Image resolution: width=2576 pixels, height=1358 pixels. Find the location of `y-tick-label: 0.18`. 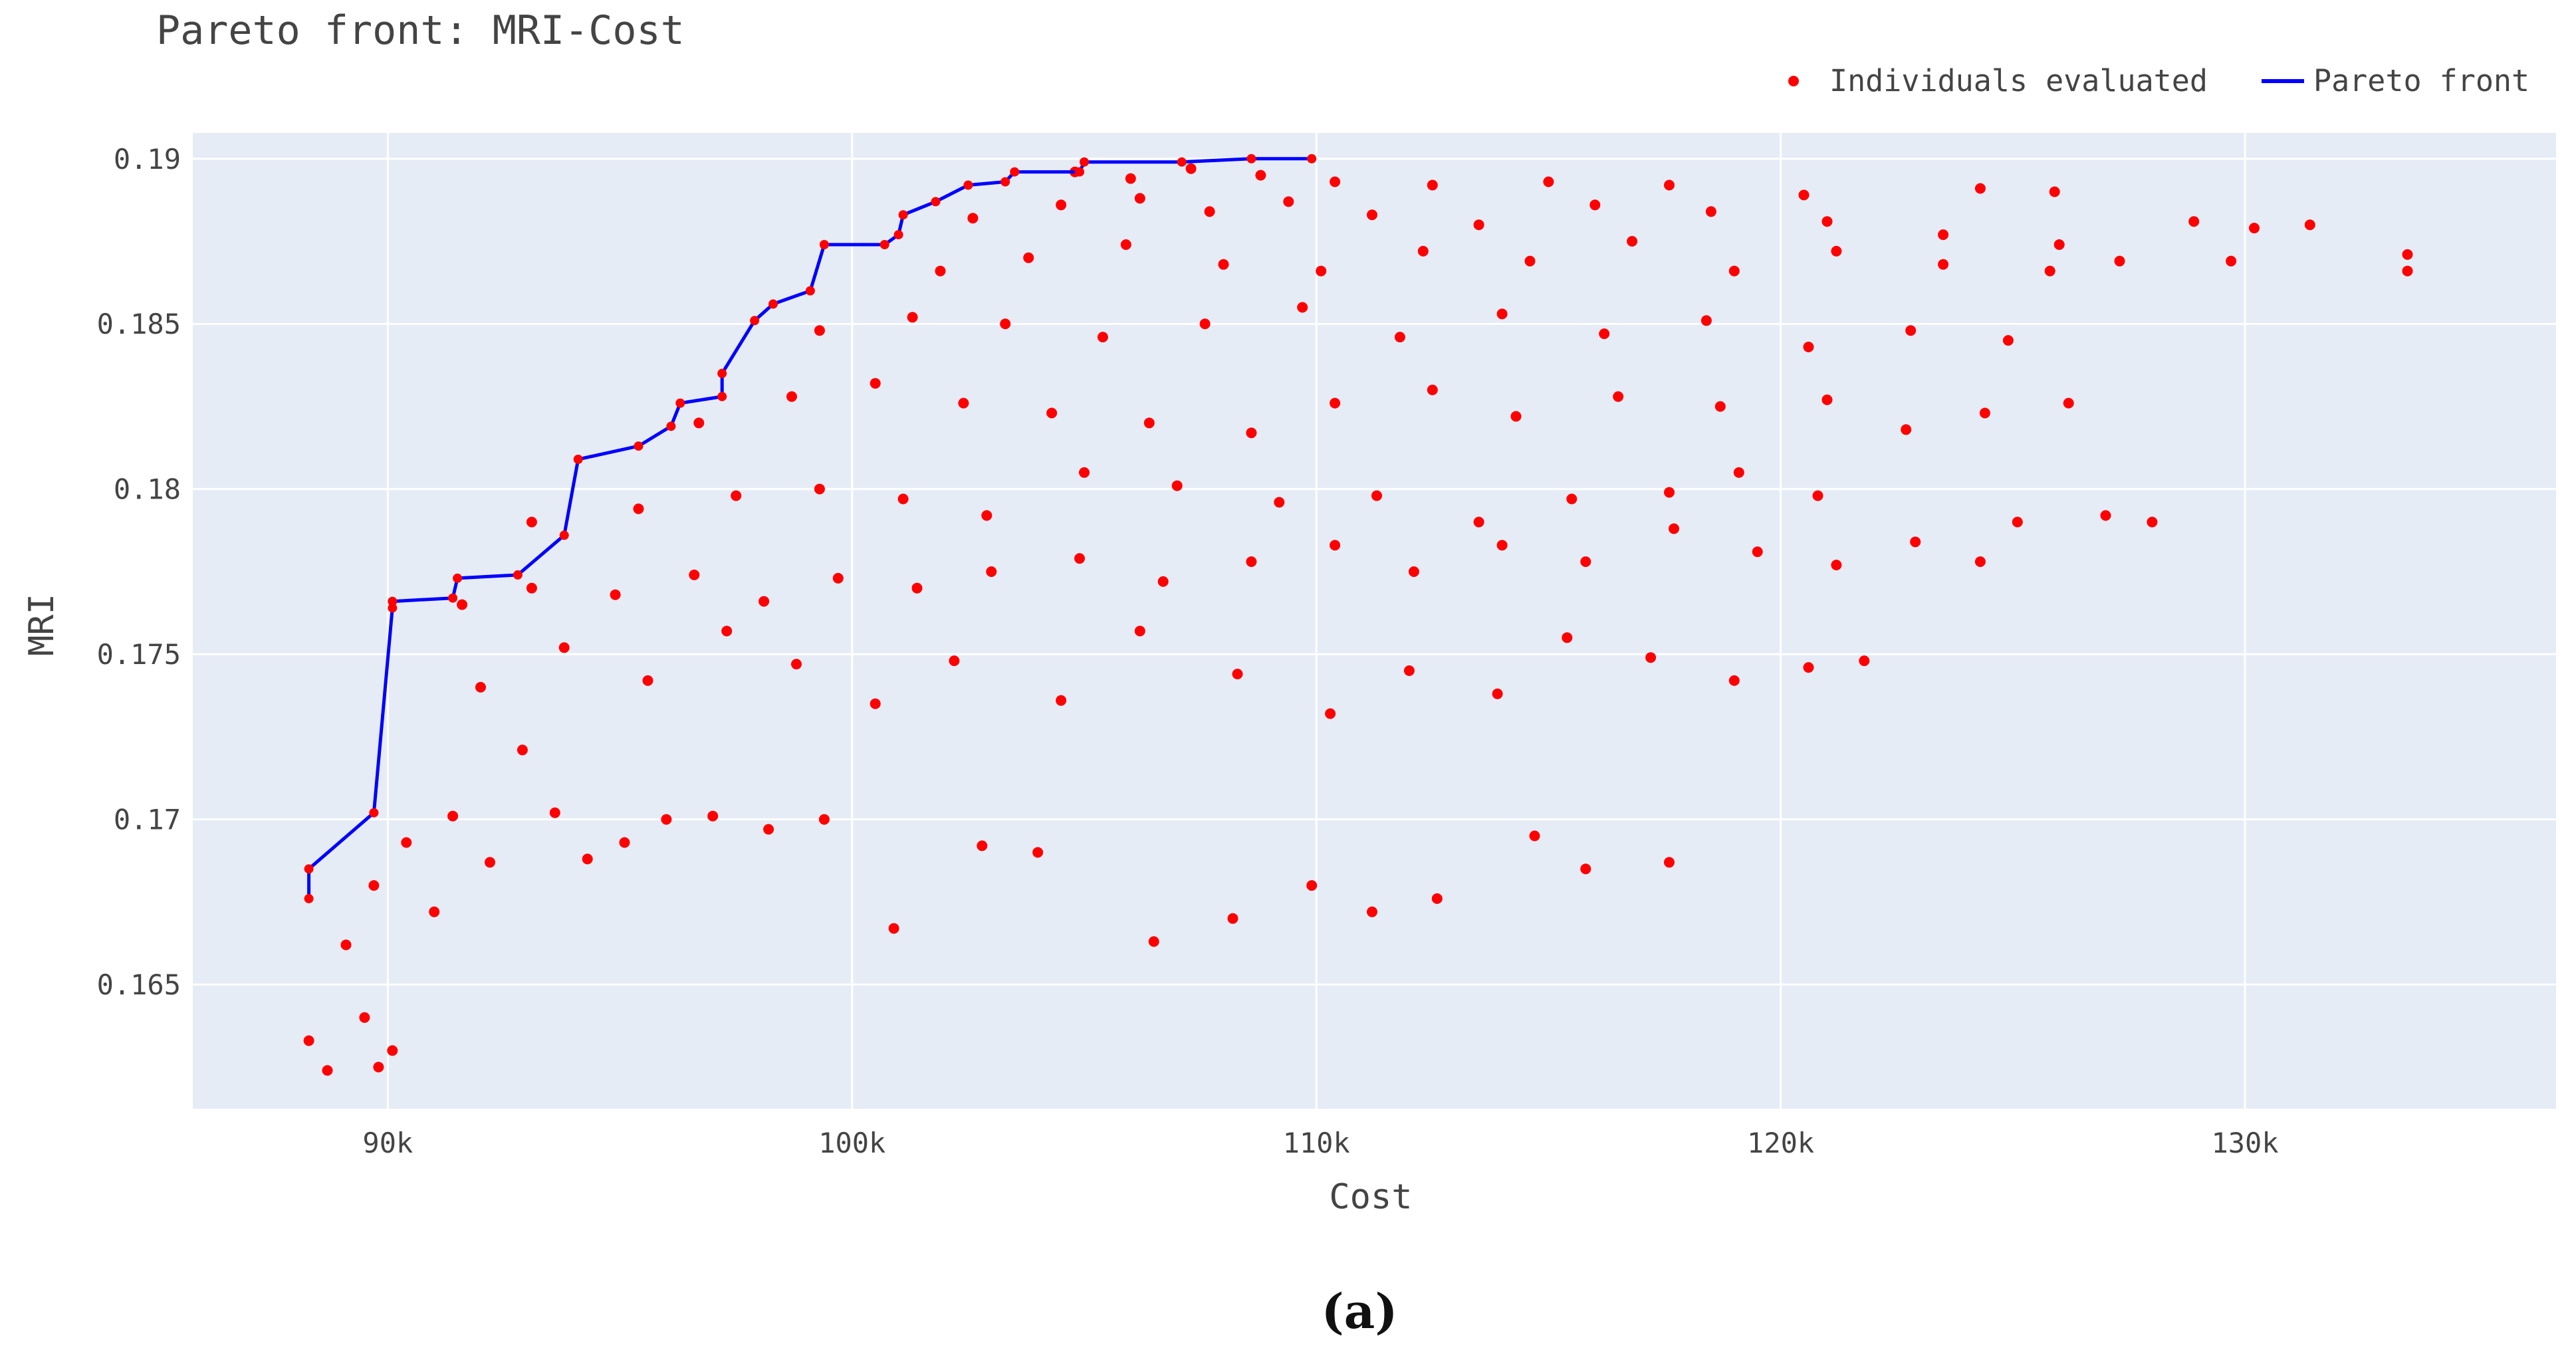

y-tick-label: 0.18 is located at coordinates (147, 490).